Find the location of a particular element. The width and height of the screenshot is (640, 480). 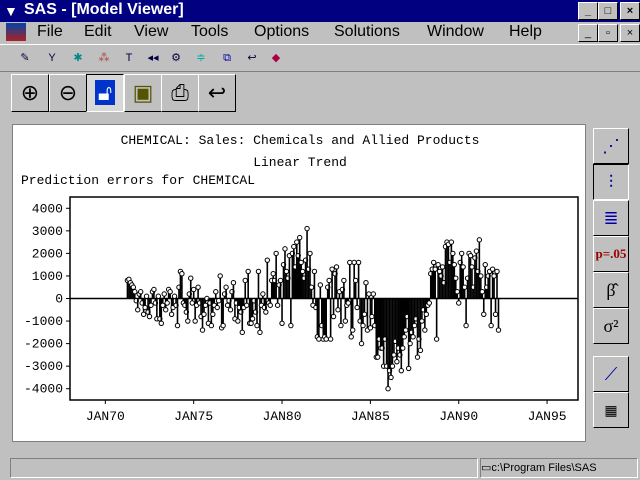

minimize-button: _ is located at coordinates (588, 11).